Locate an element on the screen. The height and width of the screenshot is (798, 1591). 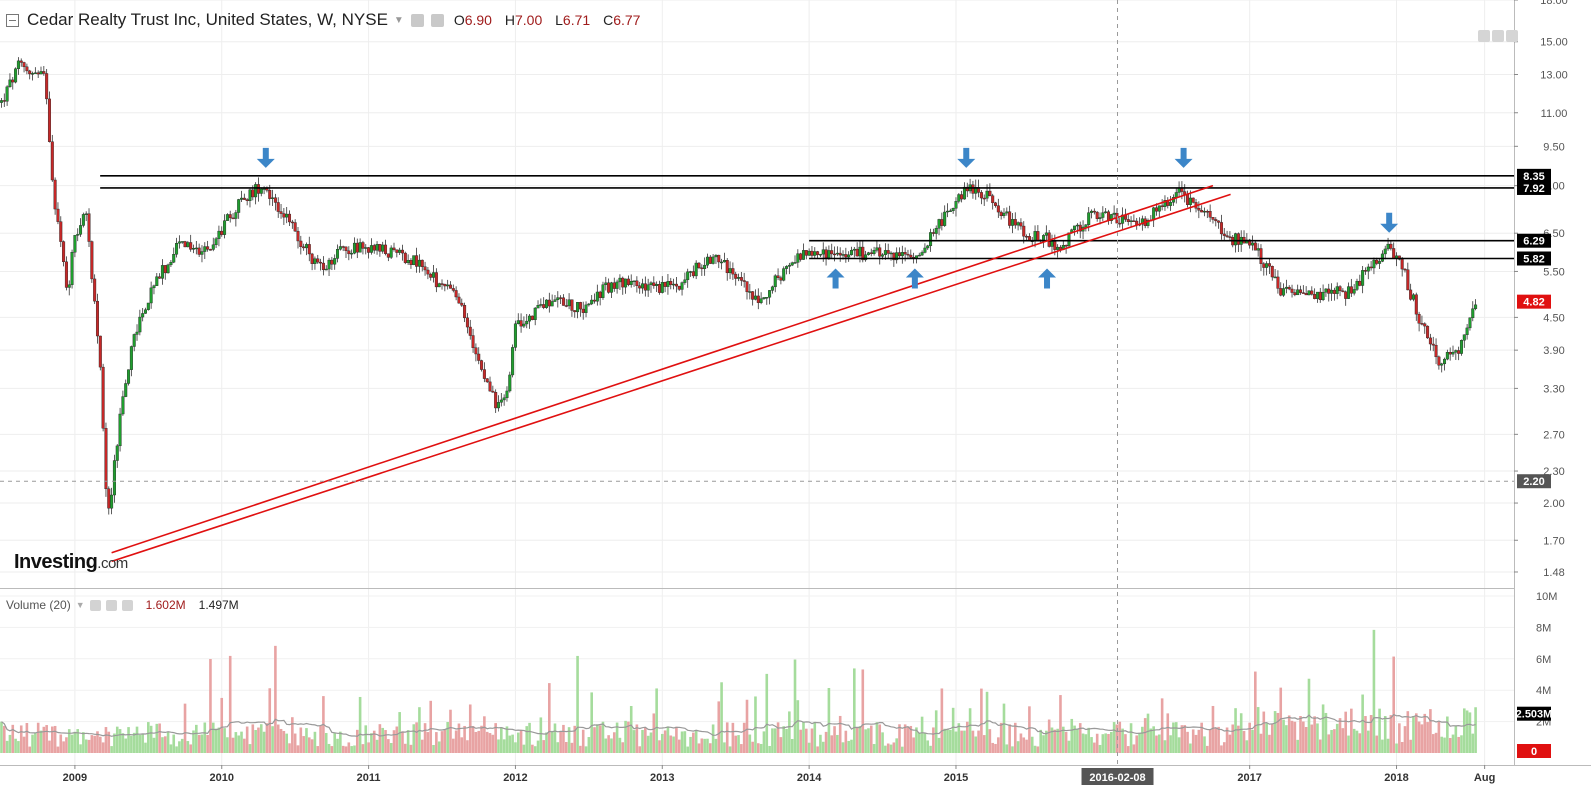
arrow-up-icon is located at coordinates (1498, 36).